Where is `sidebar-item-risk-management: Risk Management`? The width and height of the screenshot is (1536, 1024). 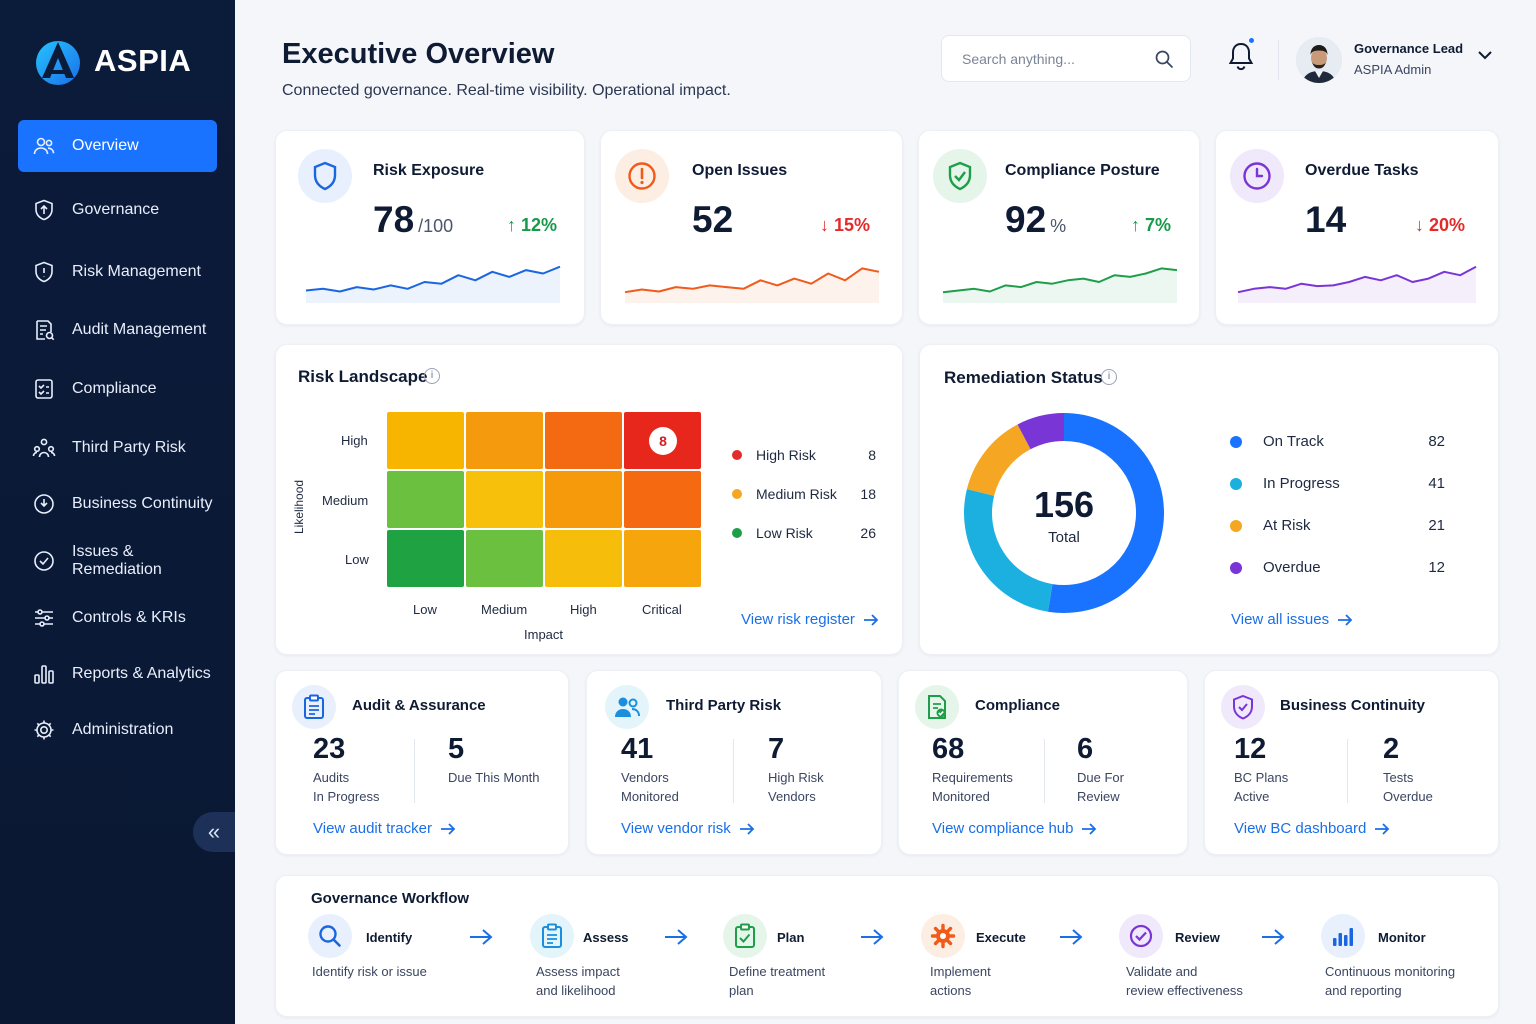 sidebar-item-risk-management: Risk Management is located at coordinates (117, 272).